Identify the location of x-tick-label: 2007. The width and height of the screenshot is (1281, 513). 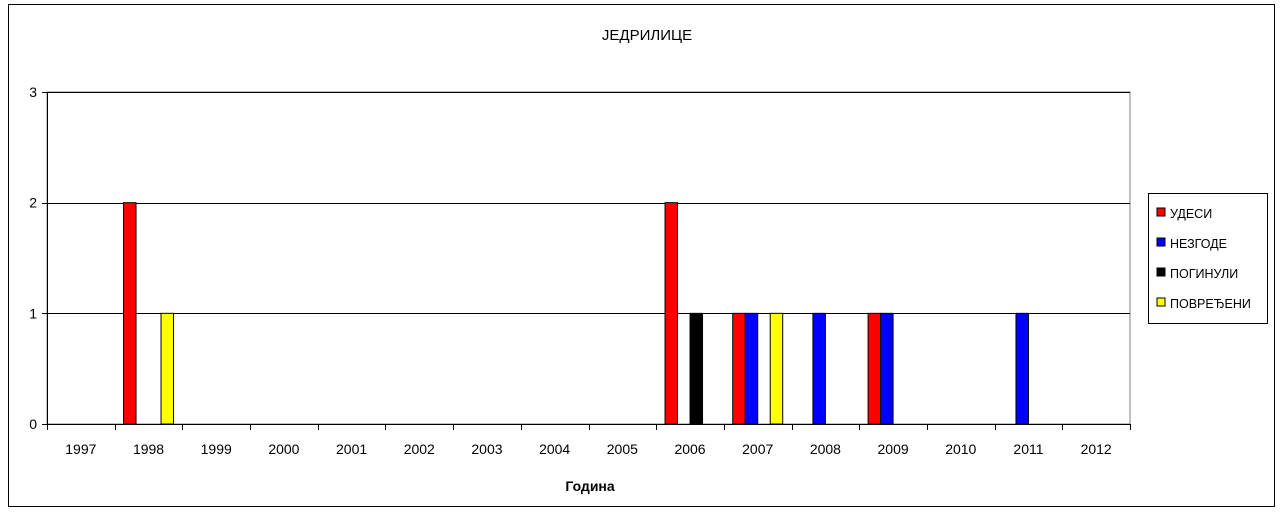
(757, 449).